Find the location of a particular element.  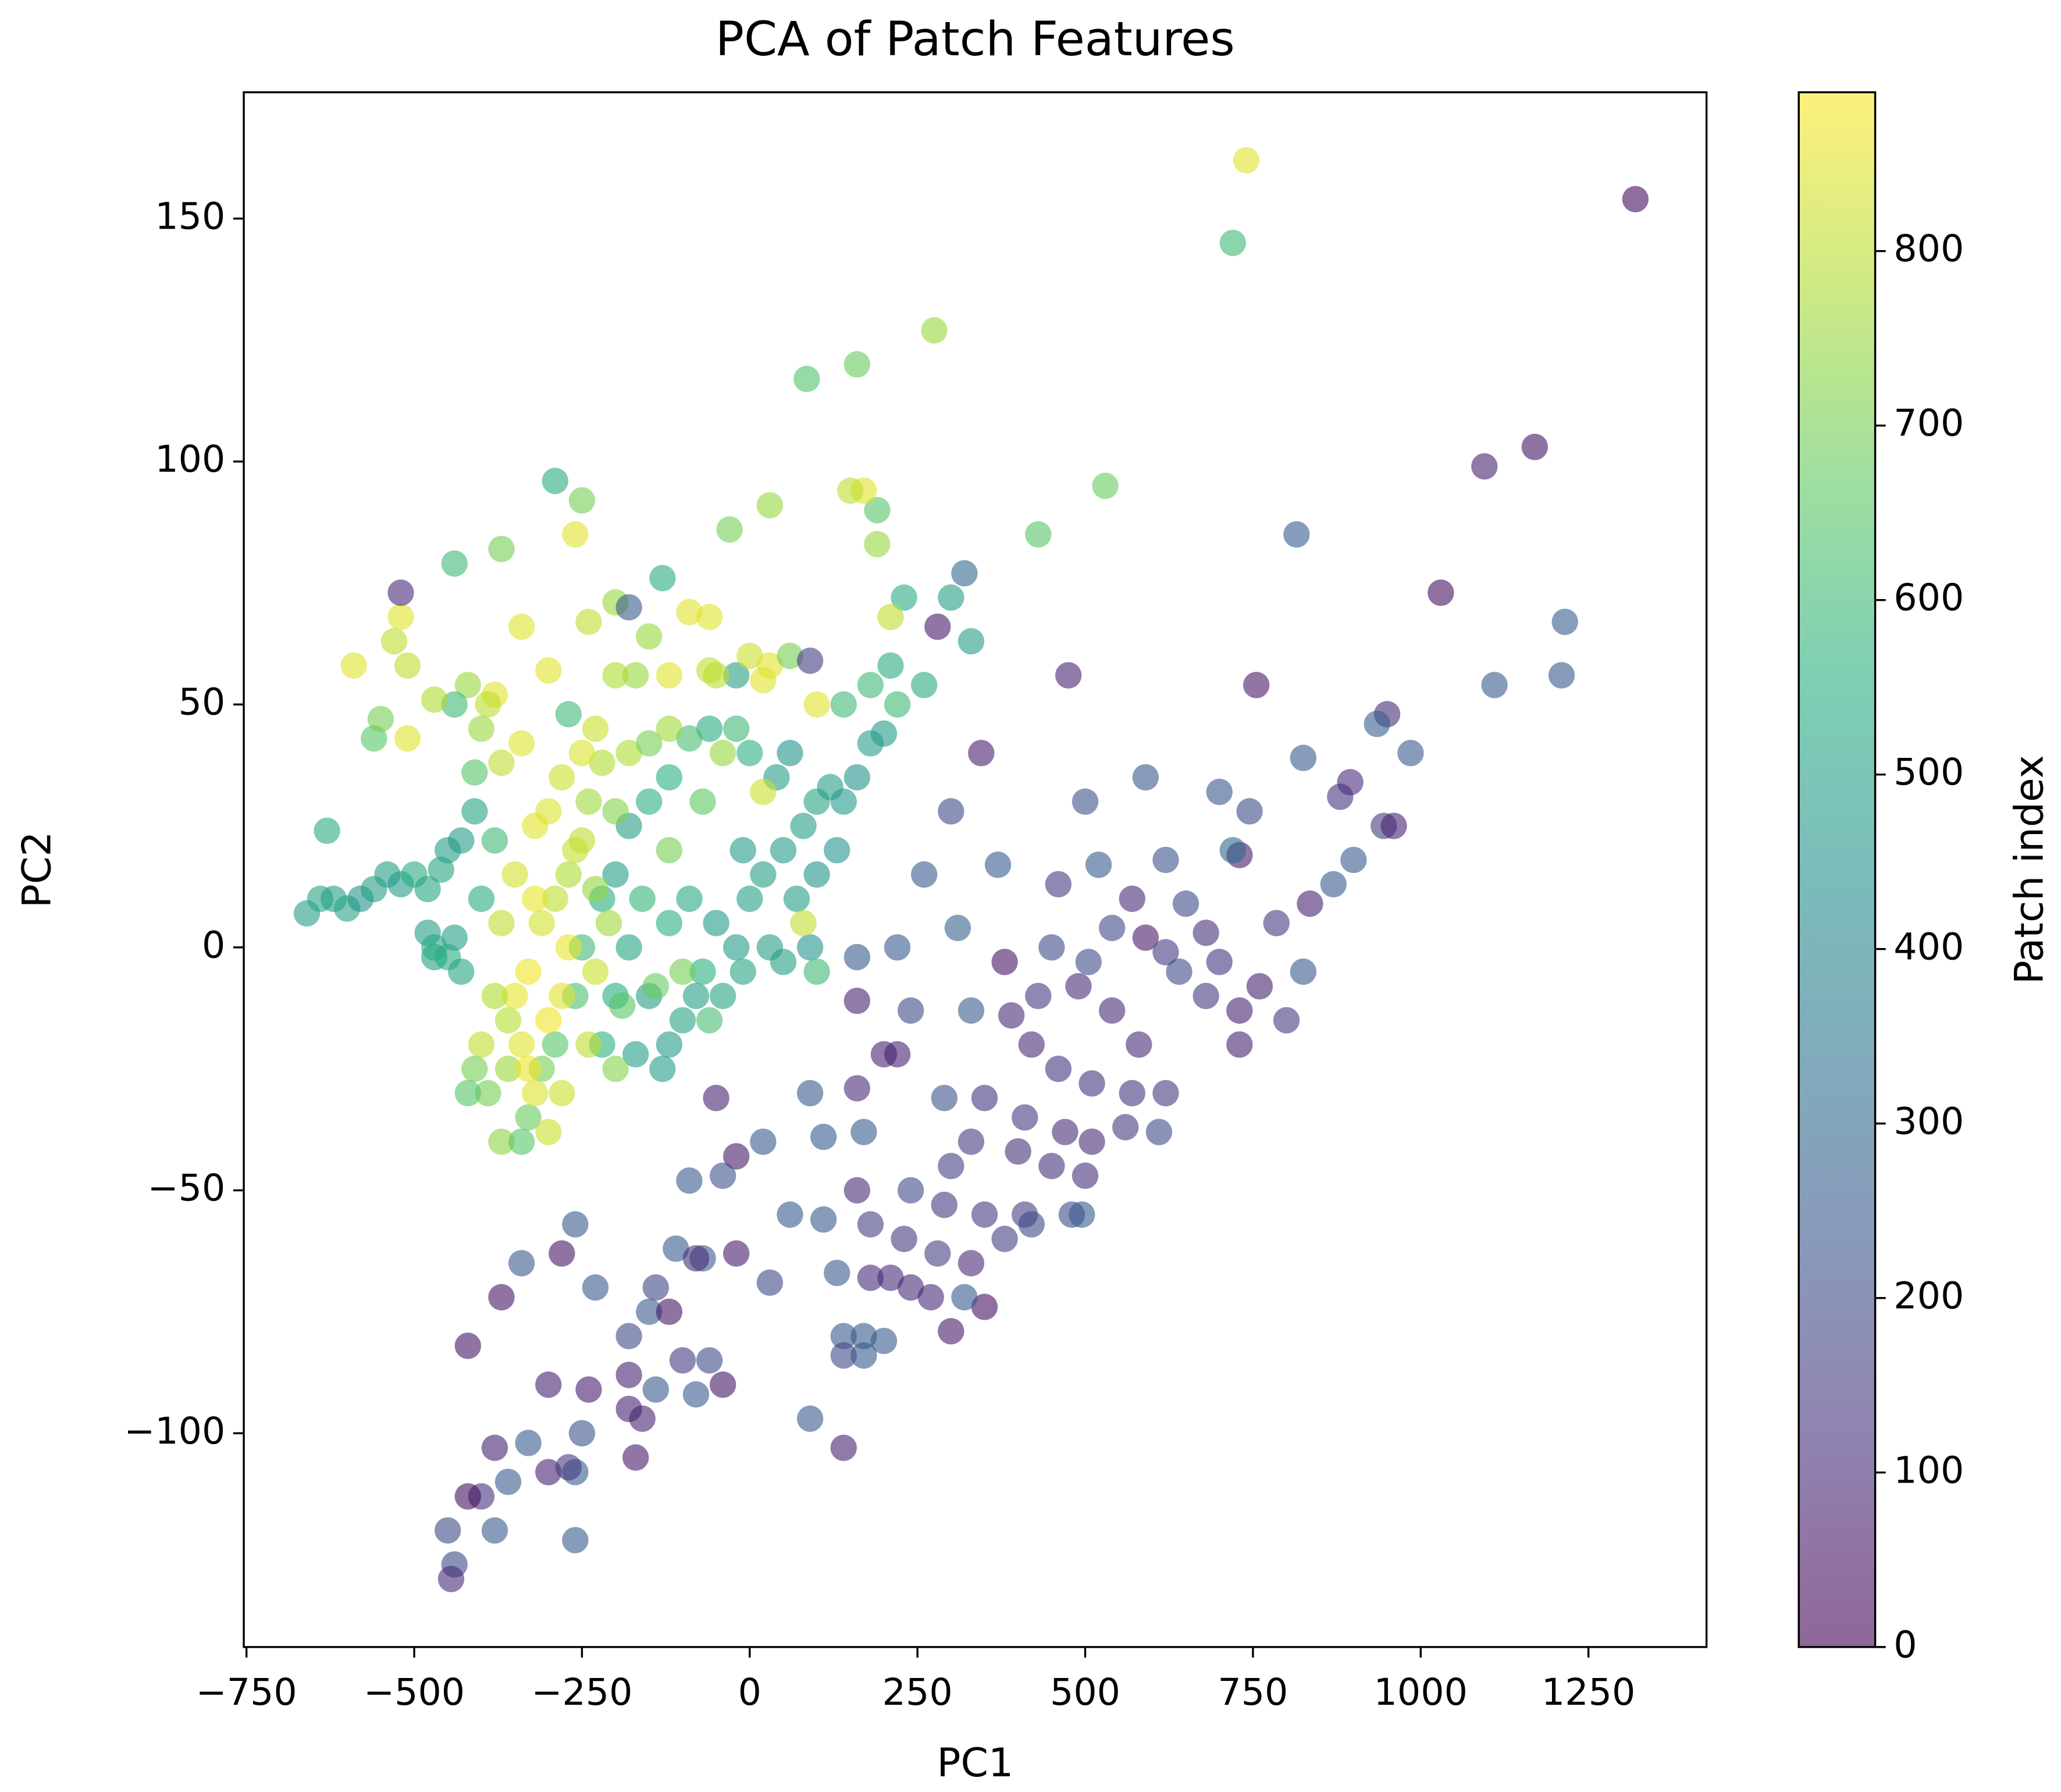

colorbar-tick-label: 300 is located at coordinates (1928, 1121).